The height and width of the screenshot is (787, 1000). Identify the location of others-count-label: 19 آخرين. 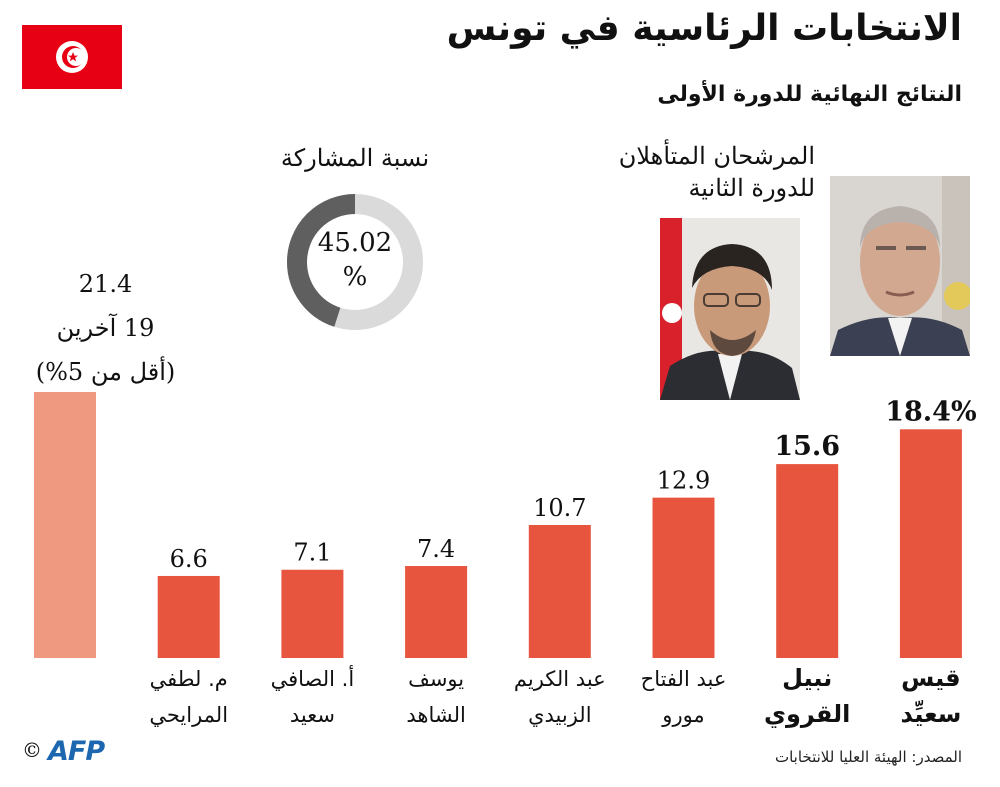
(105, 328).